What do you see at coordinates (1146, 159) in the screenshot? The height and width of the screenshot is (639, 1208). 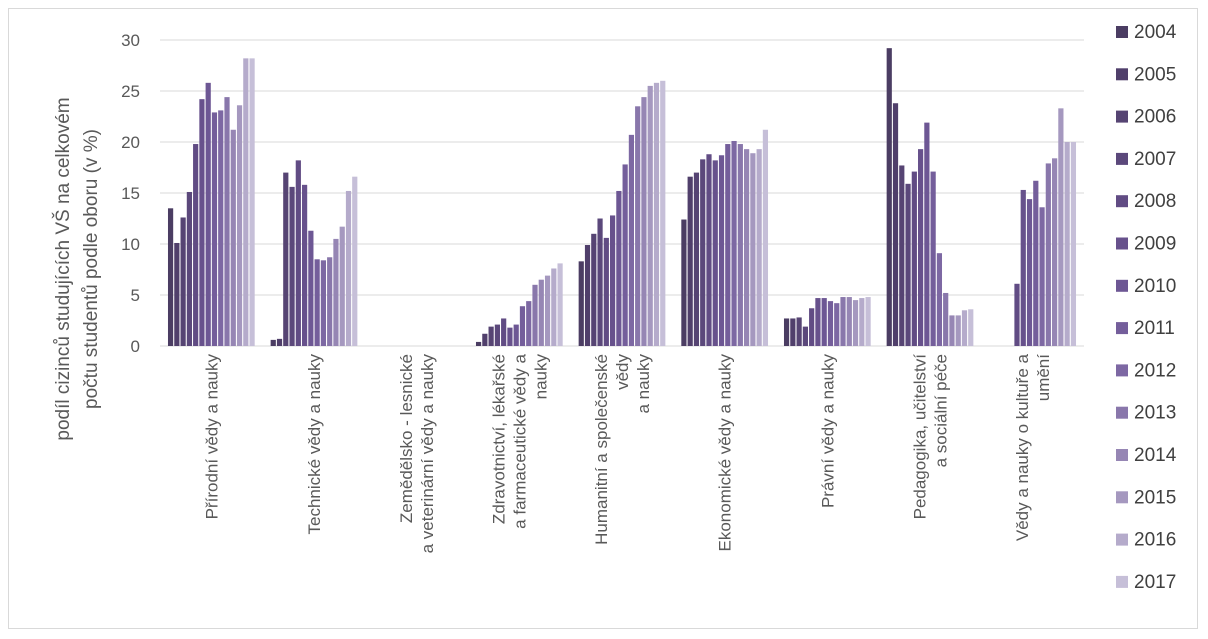 I see `legend-item: 2007` at bounding box center [1146, 159].